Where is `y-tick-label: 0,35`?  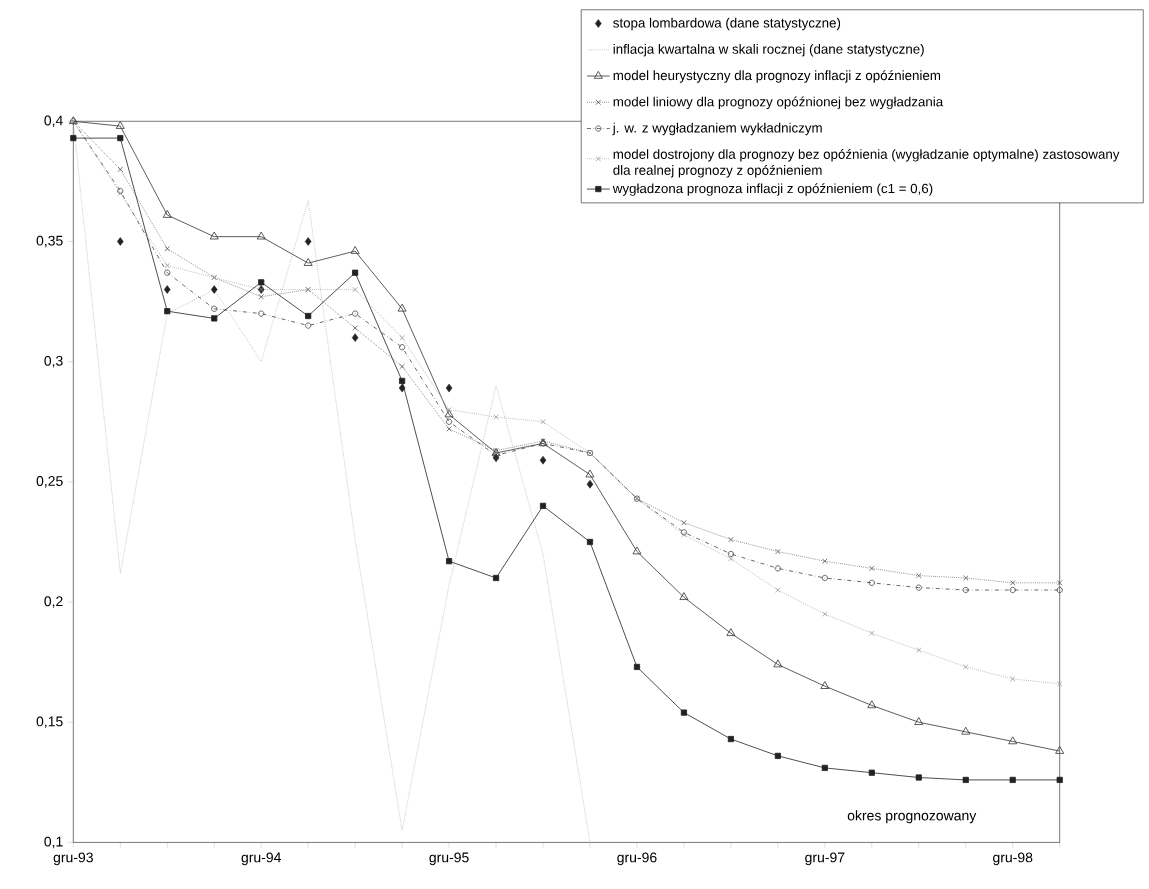
y-tick-label: 0,35 is located at coordinates (49, 241).